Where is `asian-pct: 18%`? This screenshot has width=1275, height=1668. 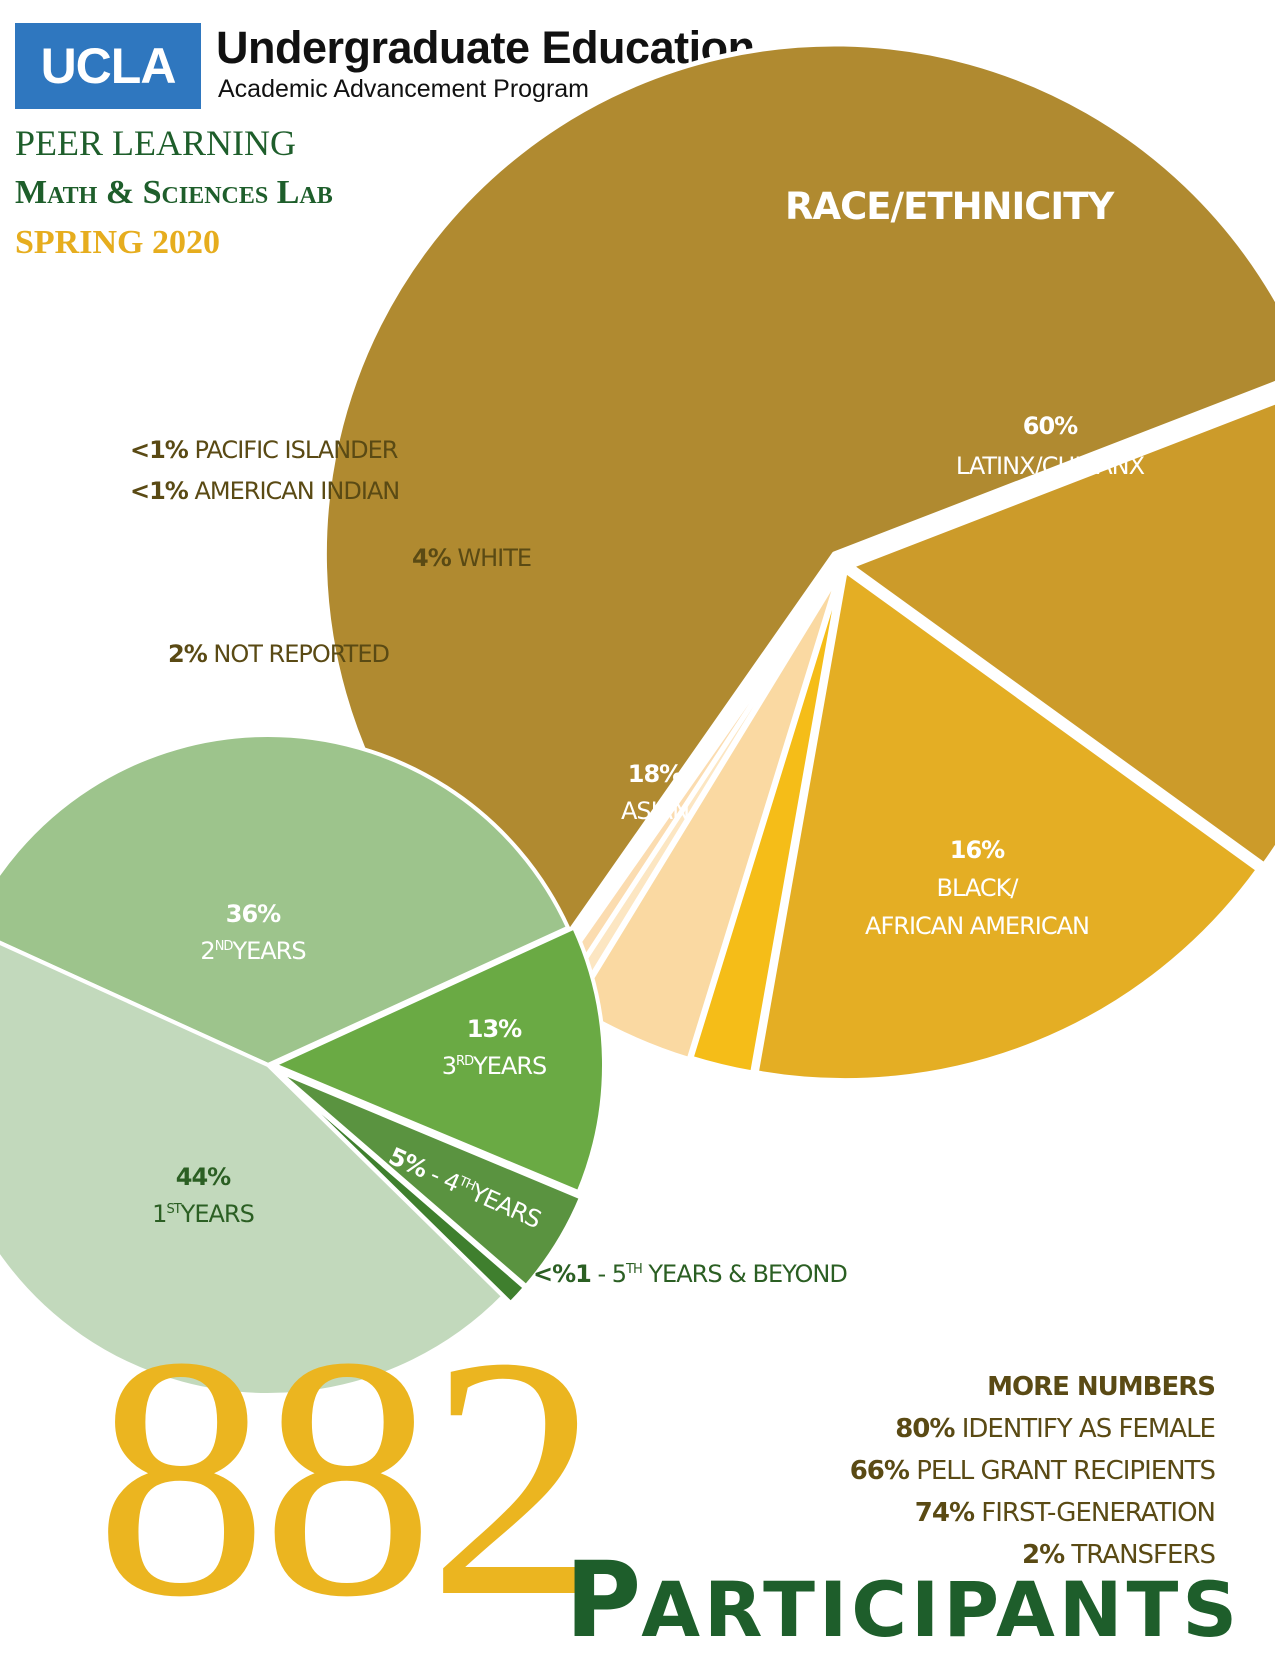
asian-pct: 18% is located at coordinates (655, 774).